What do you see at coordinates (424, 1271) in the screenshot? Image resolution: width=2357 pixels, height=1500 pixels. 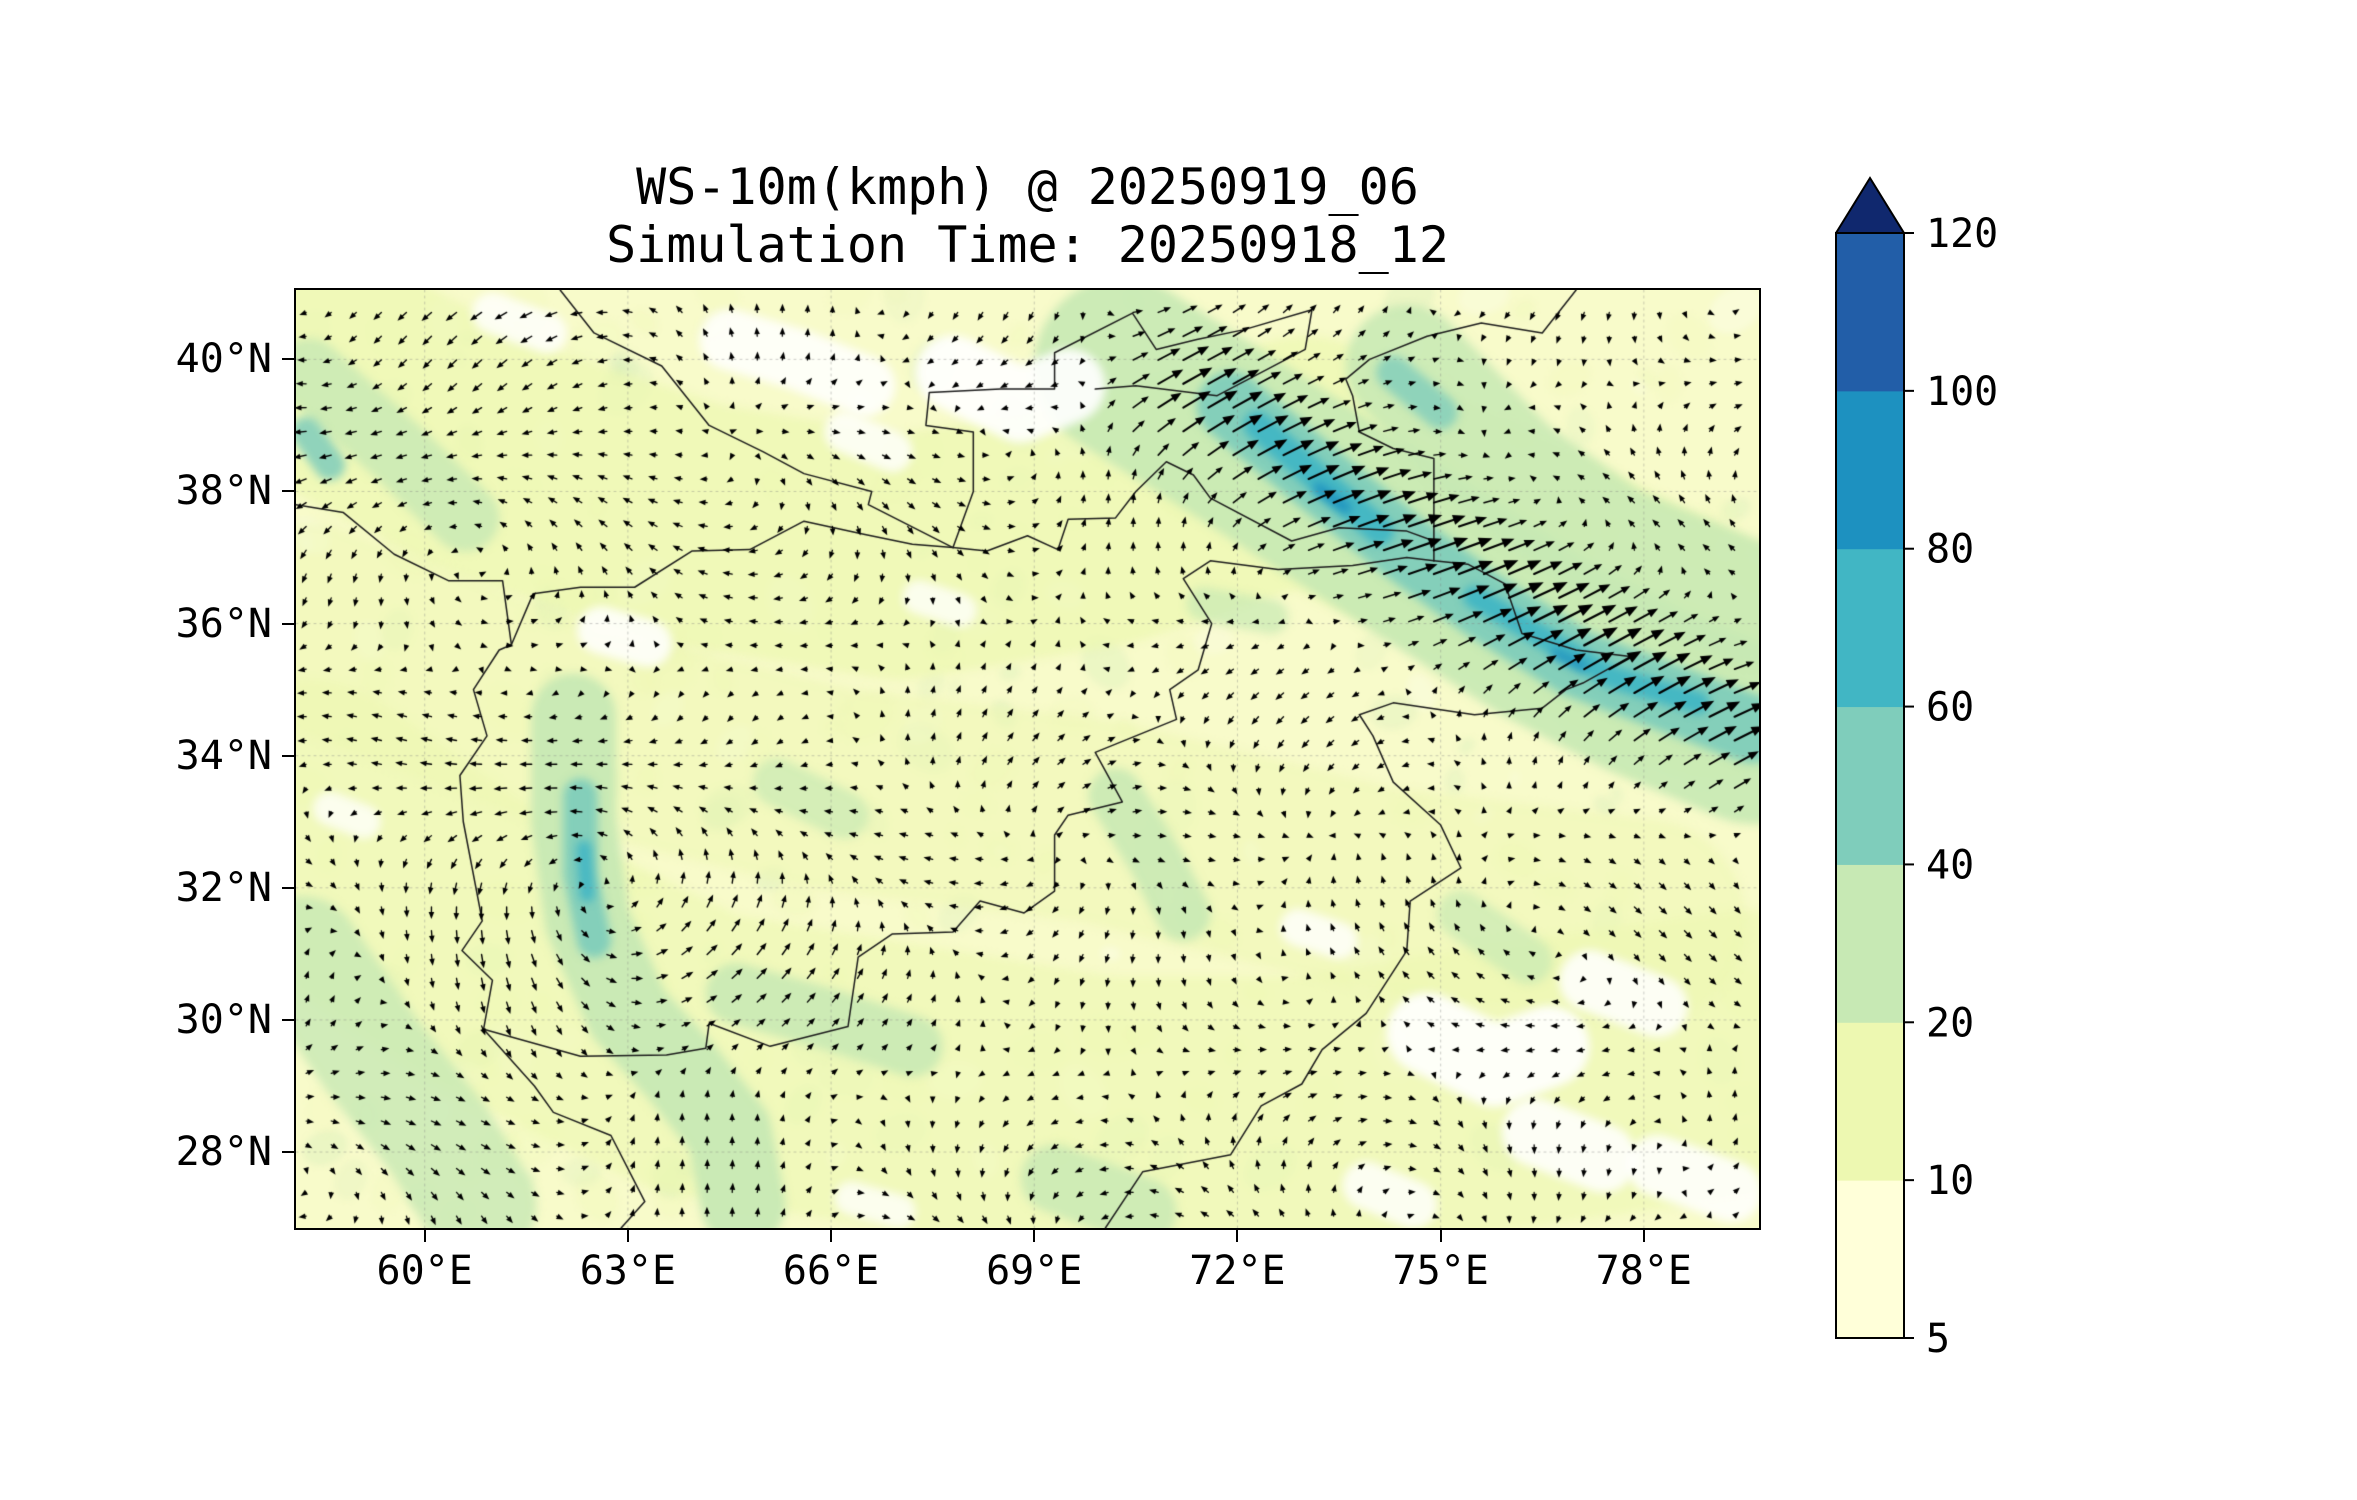 I see `x-axis-tick-label: 60°E` at bounding box center [424, 1271].